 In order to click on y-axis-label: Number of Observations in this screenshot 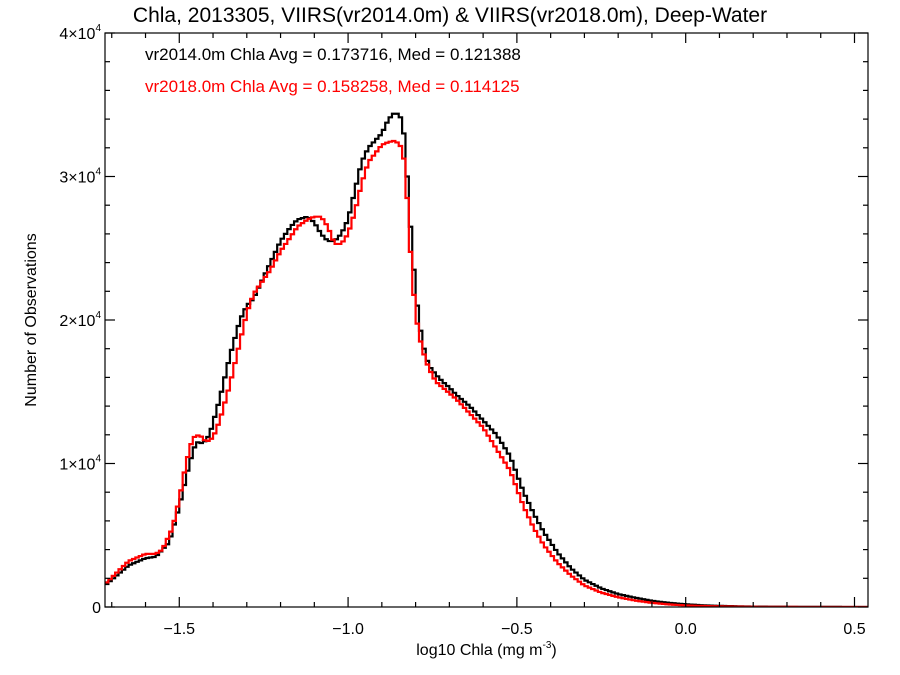, I will do `click(31, 319)`.